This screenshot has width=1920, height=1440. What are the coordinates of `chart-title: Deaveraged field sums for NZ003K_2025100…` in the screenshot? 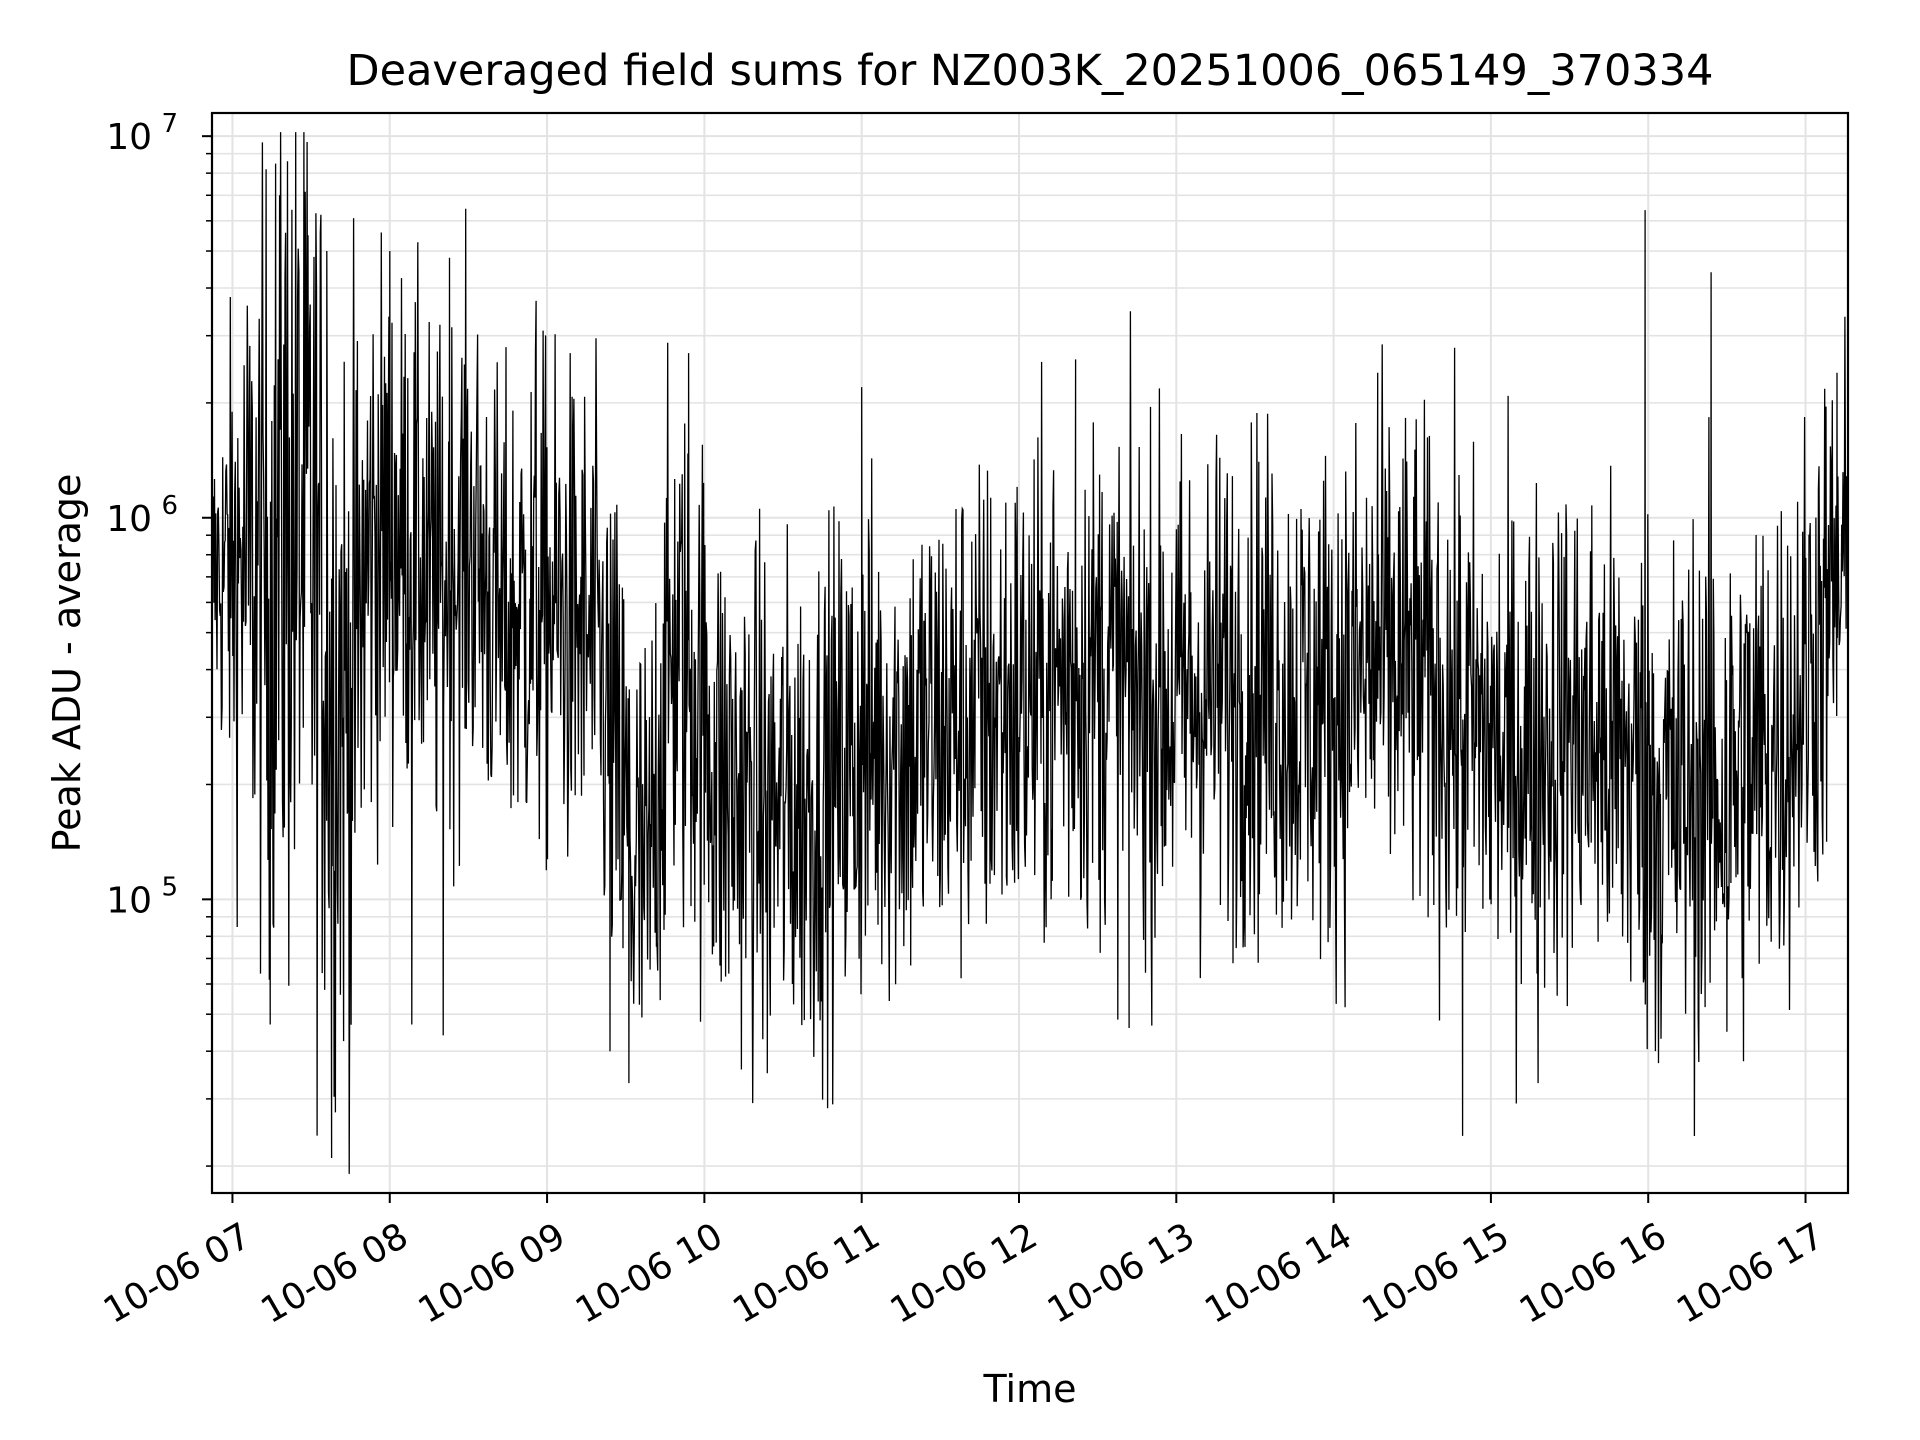 It's located at (1030, 71).